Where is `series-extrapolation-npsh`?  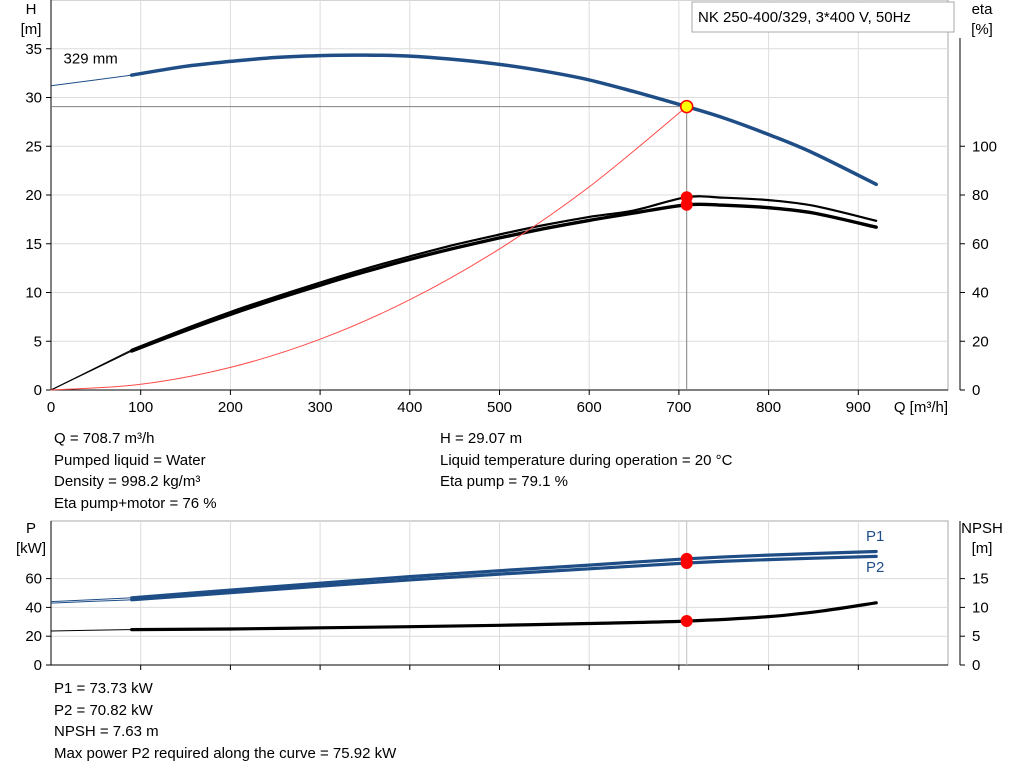
series-extrapolation-npsh is located at coordinates (91, 630).